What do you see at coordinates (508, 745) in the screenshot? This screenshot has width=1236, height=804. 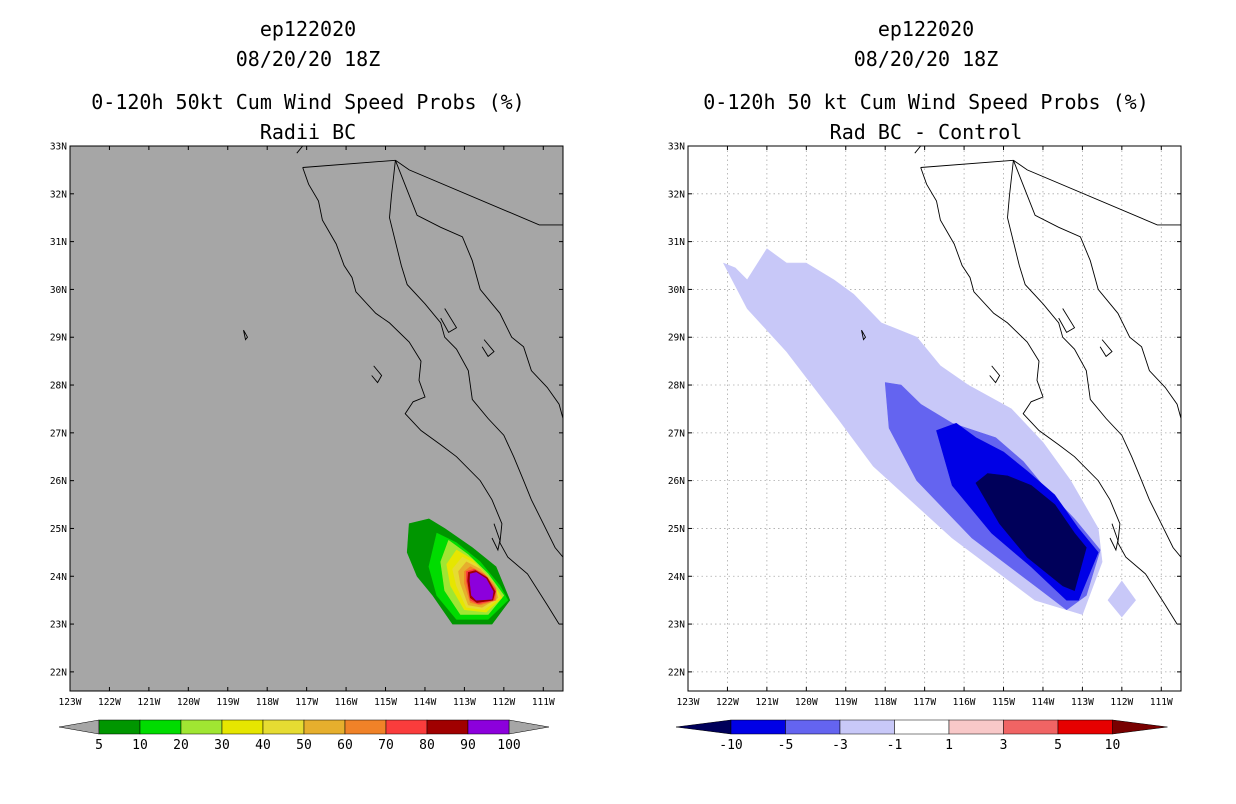 I see `colorbar-label: 100` at bounding box center [508, 745].